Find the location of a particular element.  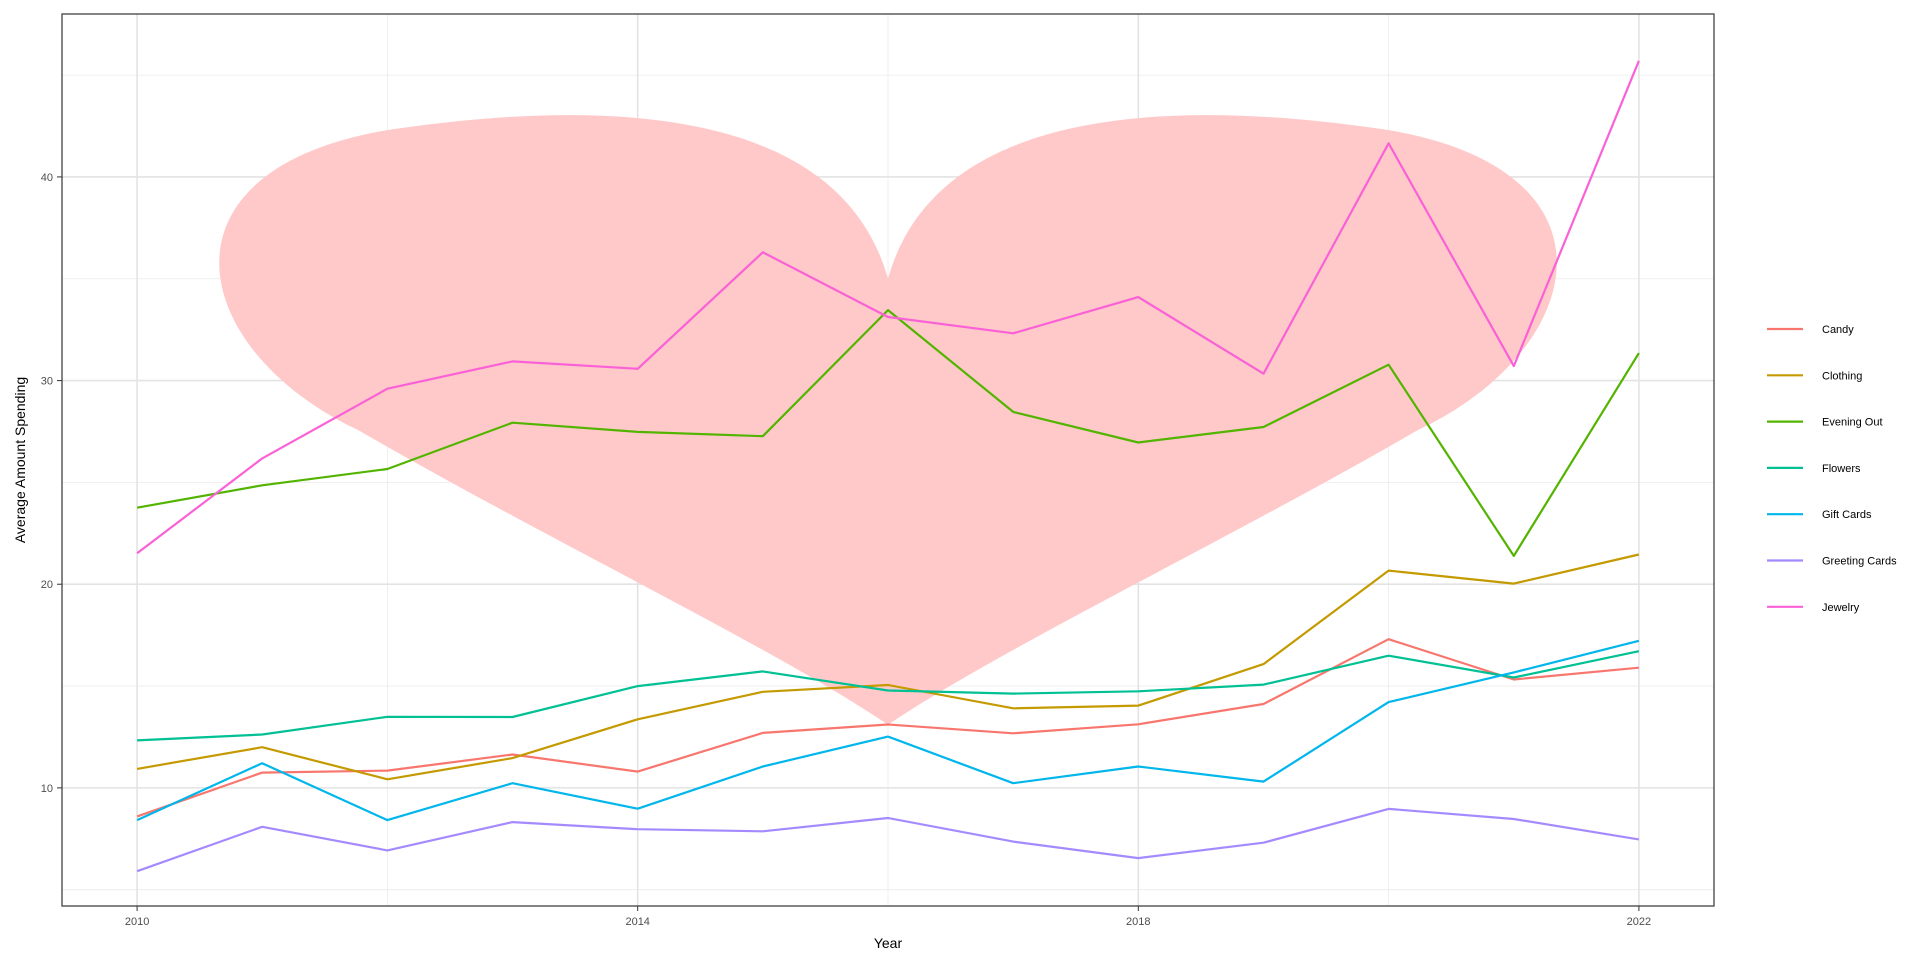

y-axis-ticks: 10 20 30 40 is located at coordinates (51, 483).